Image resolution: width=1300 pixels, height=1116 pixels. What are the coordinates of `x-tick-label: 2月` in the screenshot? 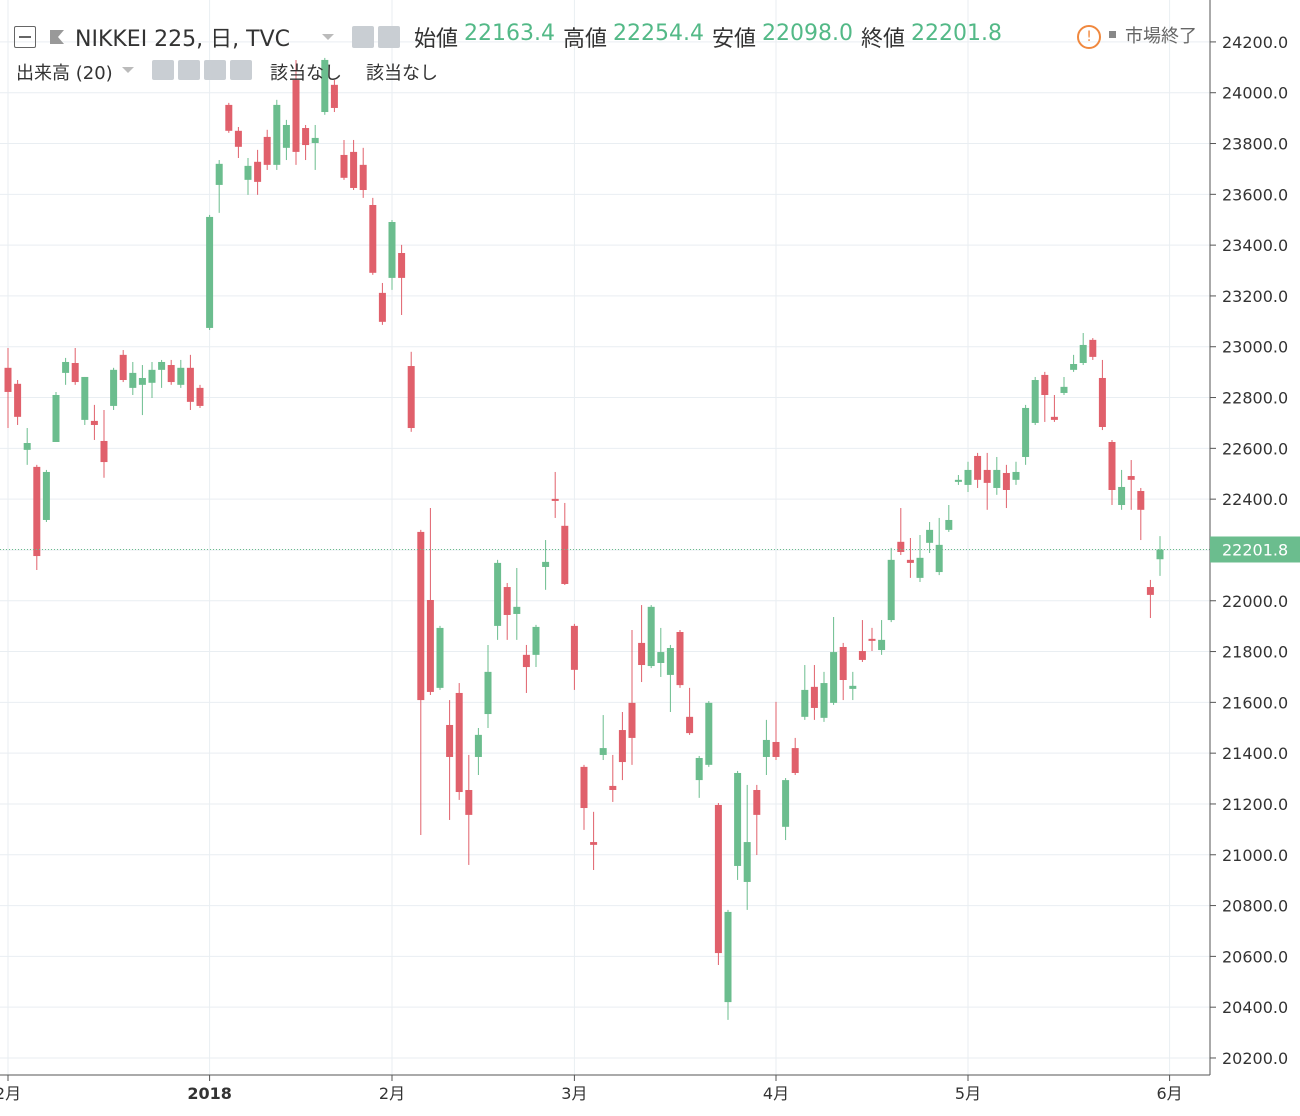 It's located at (10, 1093).